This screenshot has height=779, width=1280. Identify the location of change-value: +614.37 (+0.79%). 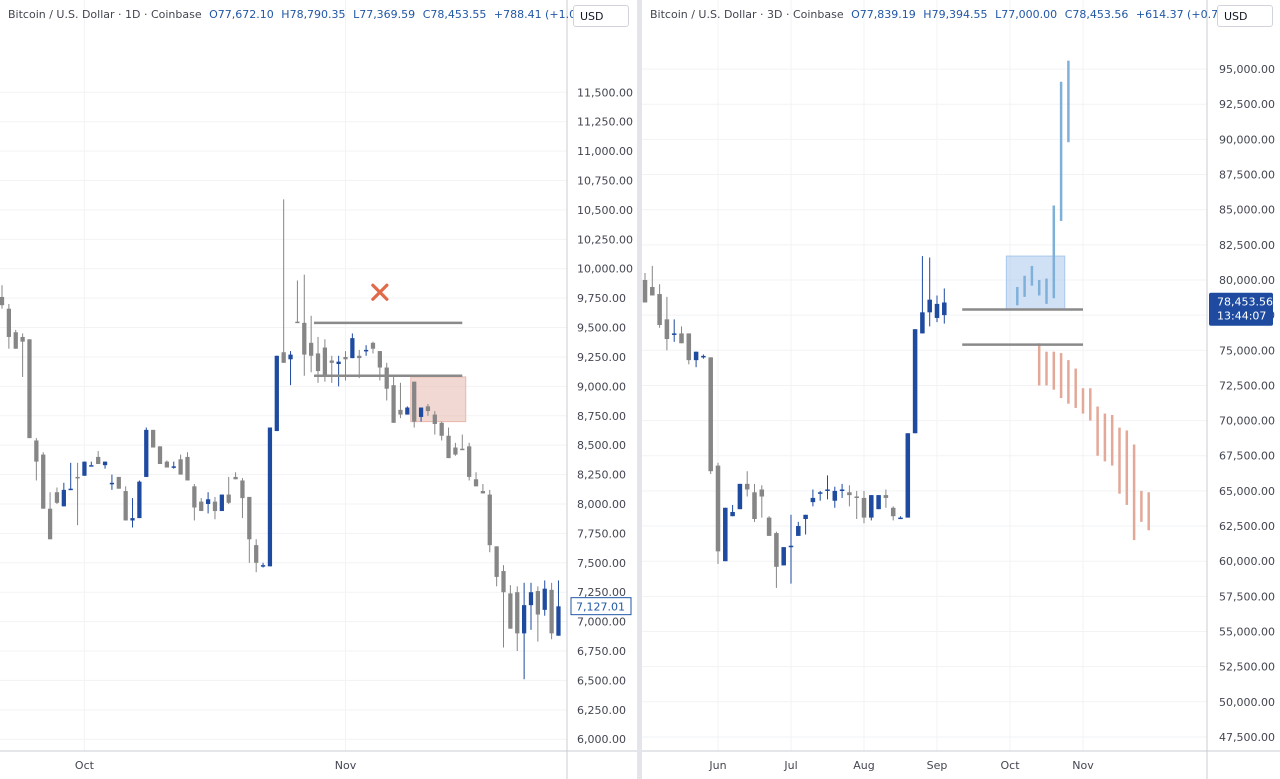
(1187, 14).